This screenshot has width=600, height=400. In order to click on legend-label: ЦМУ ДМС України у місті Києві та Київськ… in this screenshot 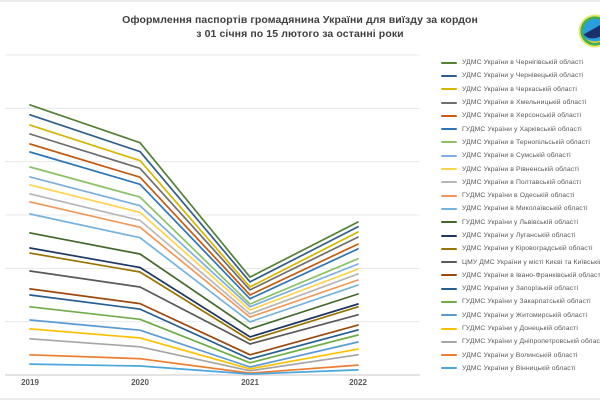, I will do `click(531, 262)`.